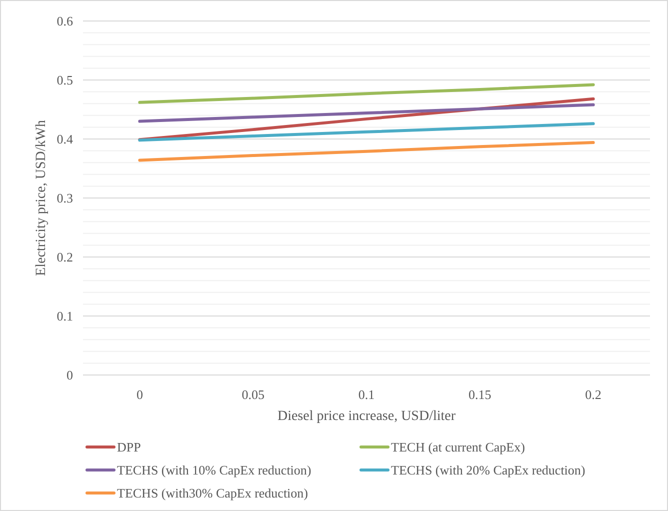 The image size is (668, 511). Describe the element at coordinates (458, 447) in the screenshot. I see `legend-label: TECH (at current CapEx)` at that location.